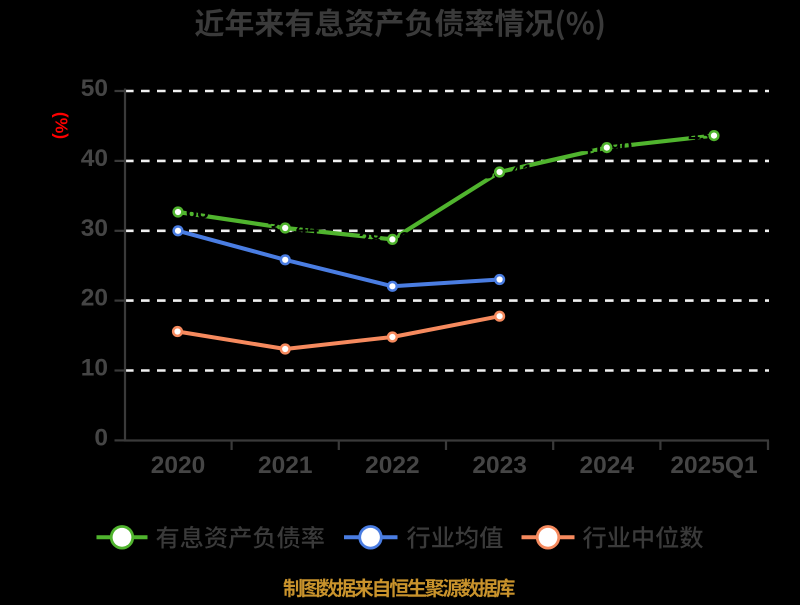 Image resolution: width=800 pixels, height=605 pixels. What do you see at coordinates (294, 228) in the screenshot?
I see `svg-text: 30.44` at bounding box center [294, 228].